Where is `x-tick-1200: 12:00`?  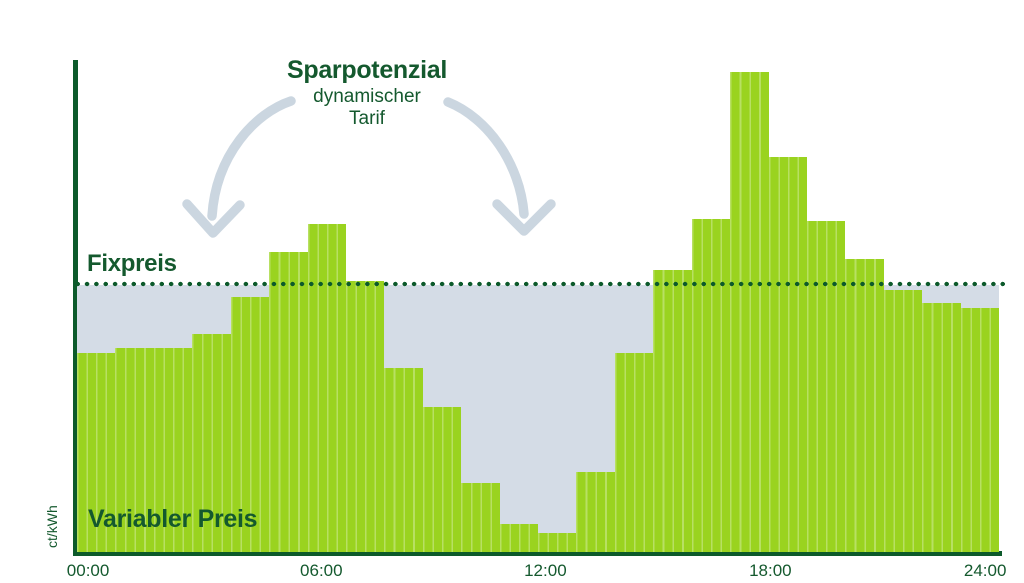
x-tick-1200: 12:00 is located at coordinates (545, 570).